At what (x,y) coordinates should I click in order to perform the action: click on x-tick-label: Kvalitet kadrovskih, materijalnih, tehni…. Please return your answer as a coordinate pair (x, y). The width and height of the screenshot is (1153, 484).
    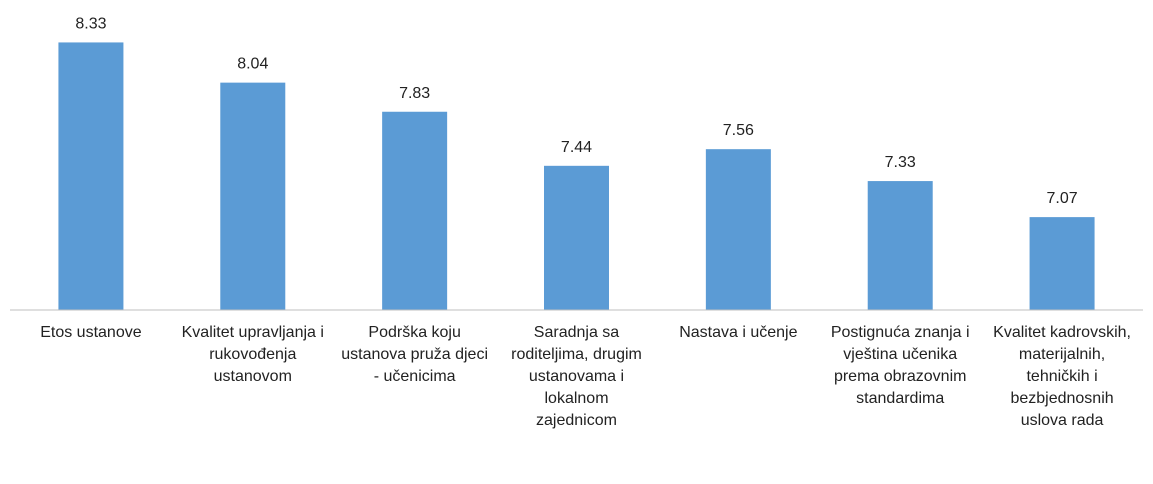
    Looking at the image, I should click on (1062, 376).